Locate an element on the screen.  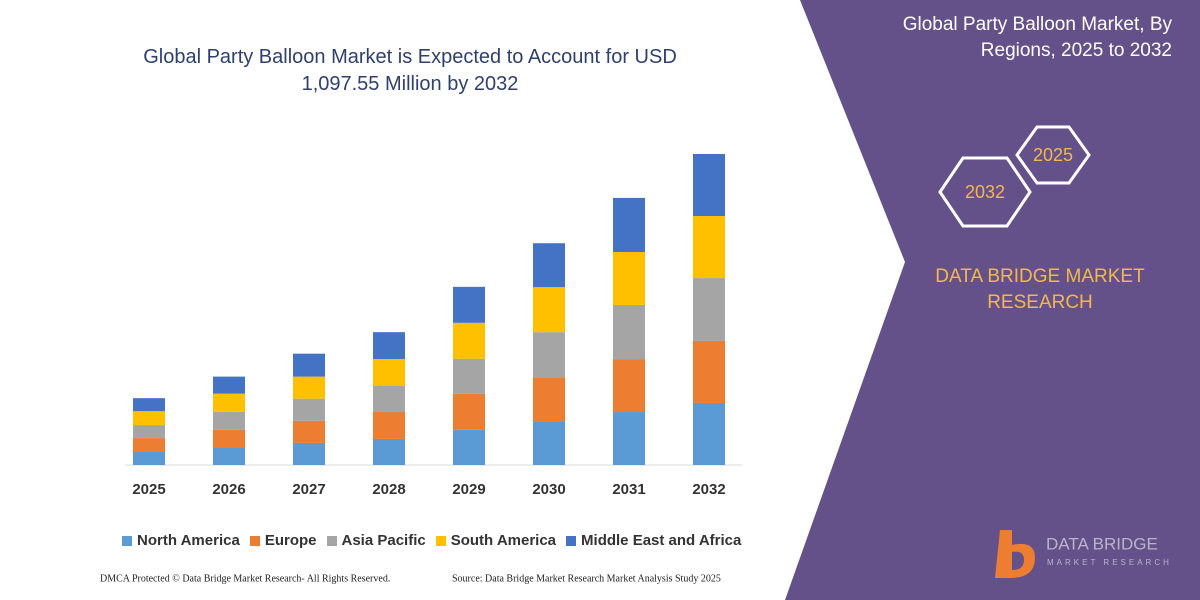
logo-sub: MARKET RESEARCH is located at coordinates (1109, 562).